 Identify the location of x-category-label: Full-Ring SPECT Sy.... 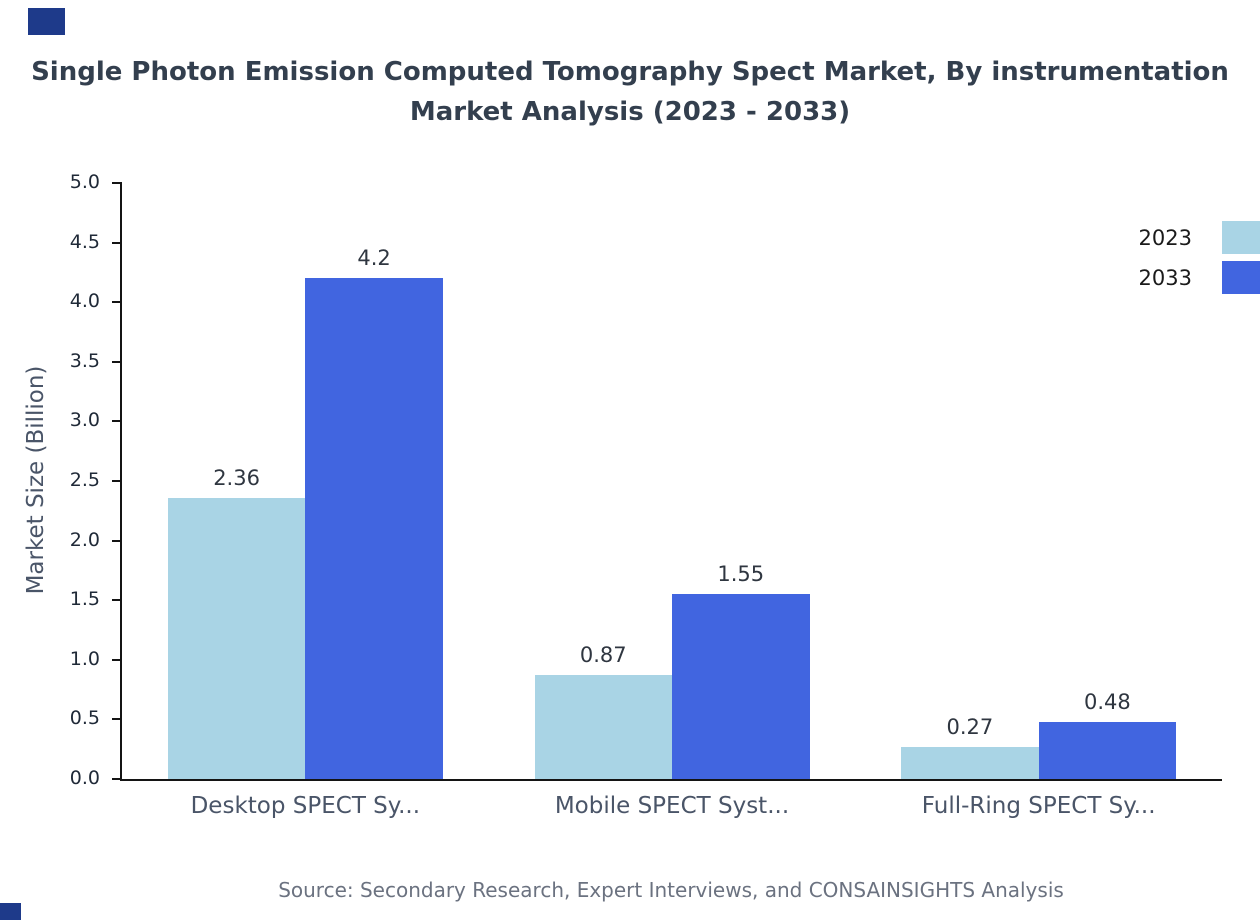
(1038, 806).